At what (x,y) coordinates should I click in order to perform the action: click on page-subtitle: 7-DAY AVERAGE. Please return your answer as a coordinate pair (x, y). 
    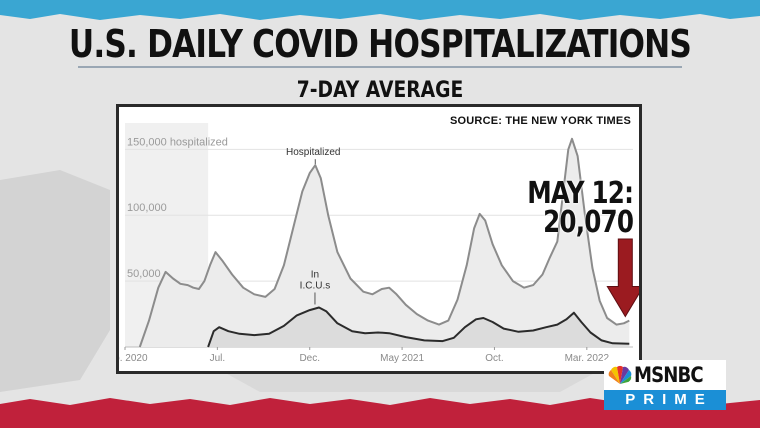
    Looking at the image, I should click on (380, 90).